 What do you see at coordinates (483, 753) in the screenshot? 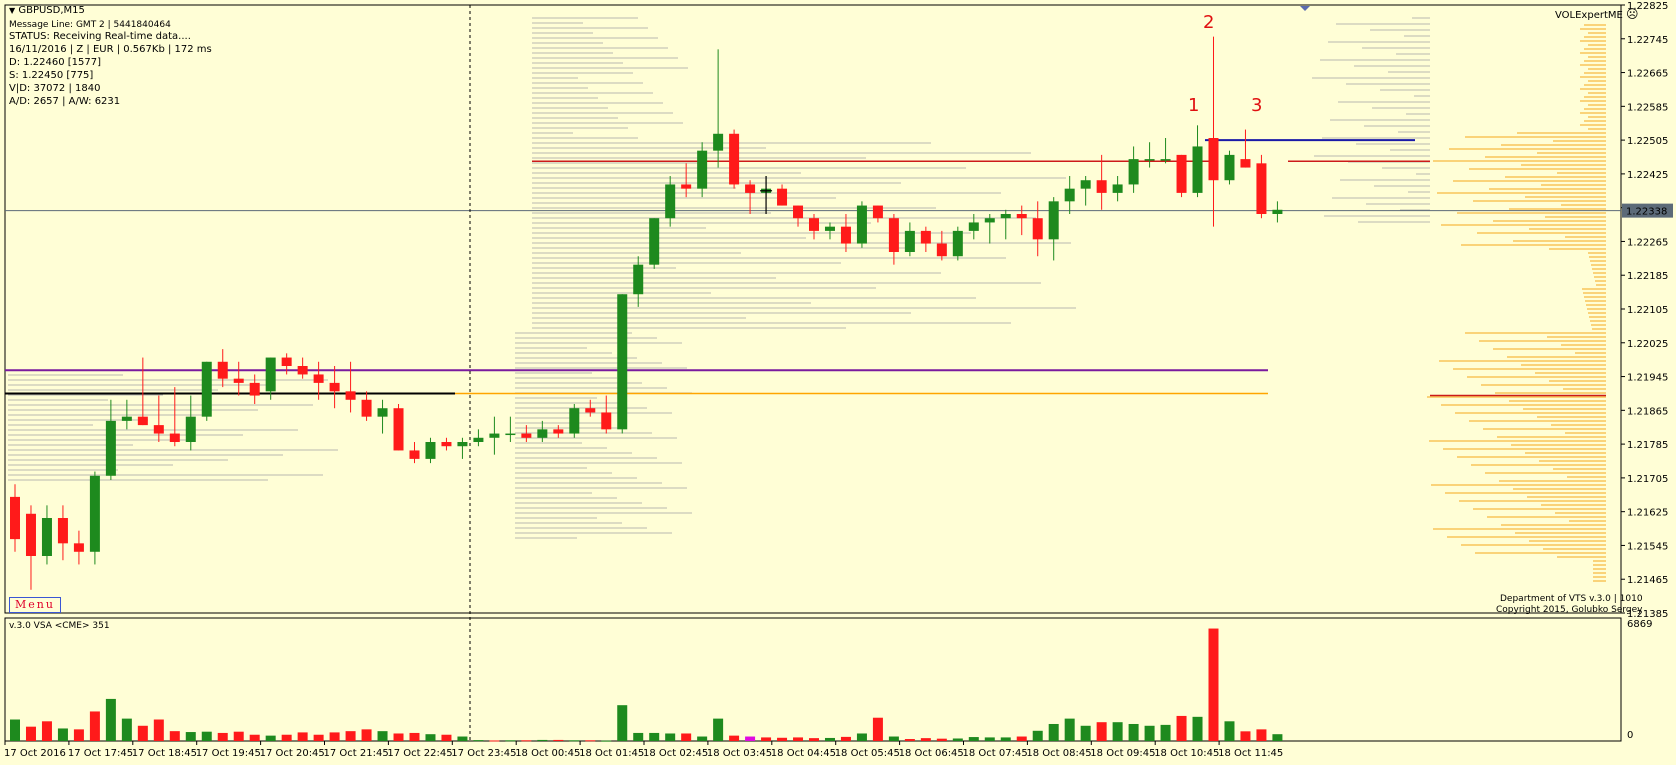
I see `time-tick-label: 17 Oct 23:45` at bounding box center [483, 753].